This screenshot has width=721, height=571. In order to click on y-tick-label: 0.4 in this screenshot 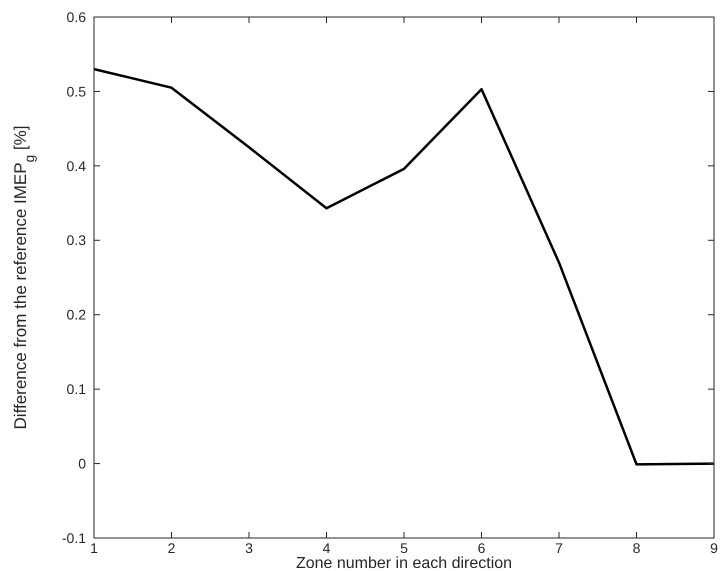, I will do `click(76, 166)`.